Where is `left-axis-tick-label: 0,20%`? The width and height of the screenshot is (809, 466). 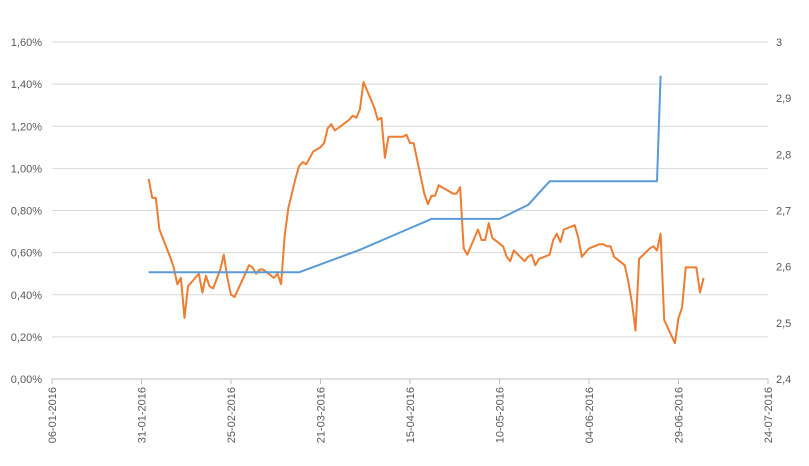
left-axis-tick-label: 0,20% is located at coordinates (26, 338).